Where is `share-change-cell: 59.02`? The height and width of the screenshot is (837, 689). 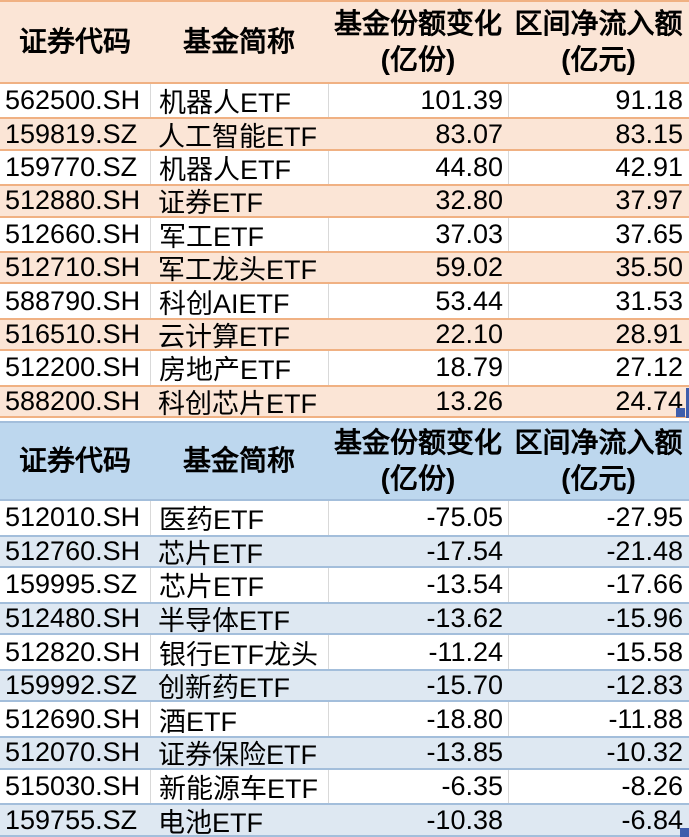
share-change-cell: 59.02 is located at coordinates (469, 267).